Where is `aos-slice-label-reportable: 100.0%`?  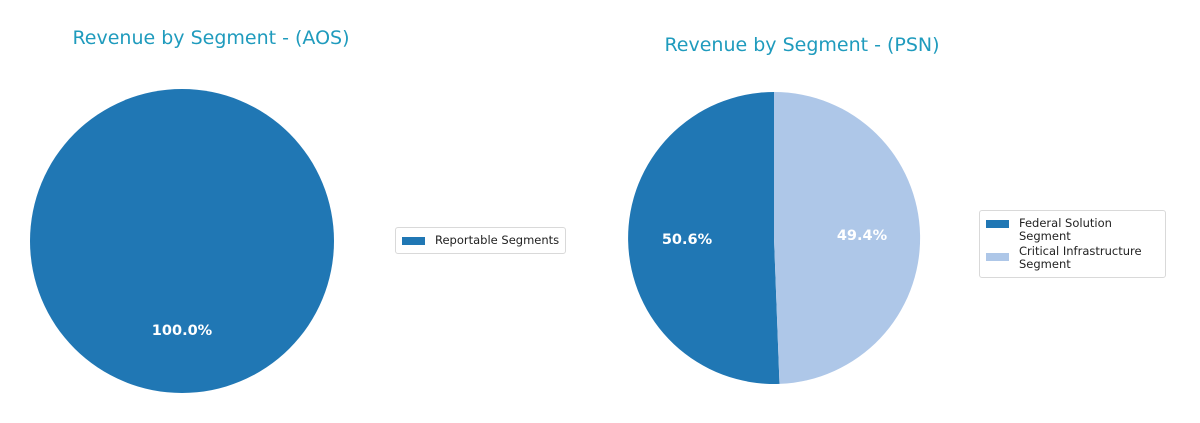 aos-slice-label-reportable: 100.0% is located at coordinates (182, 331).